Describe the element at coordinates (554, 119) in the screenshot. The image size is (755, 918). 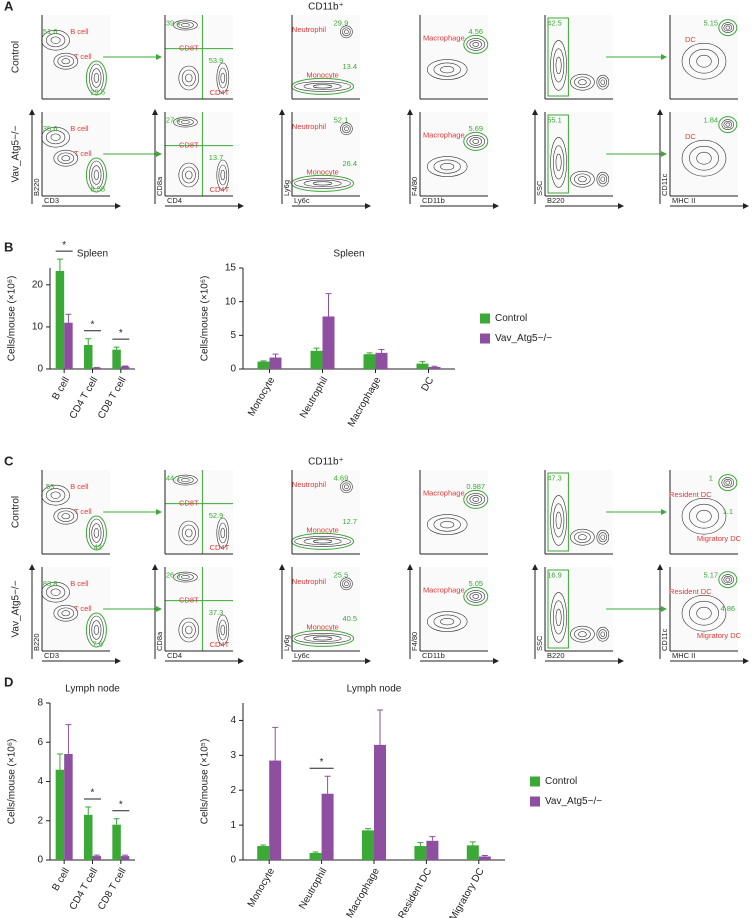
I see `gate-label: 55.1` at that location.